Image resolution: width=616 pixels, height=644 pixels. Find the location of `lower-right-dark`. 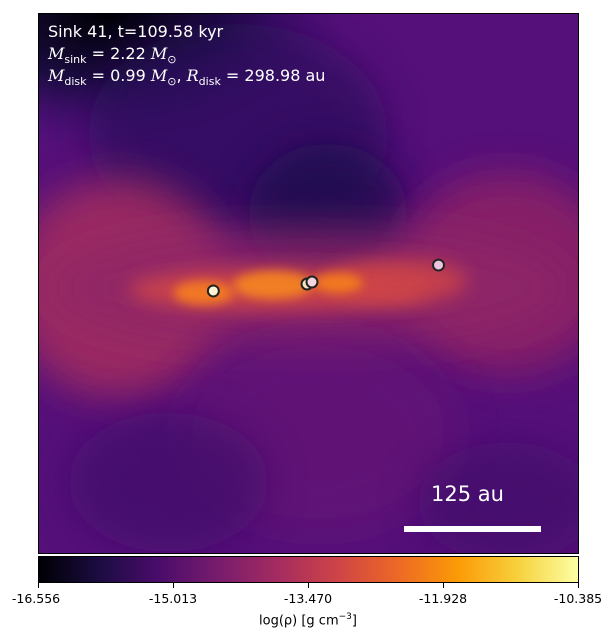

lower-right-dark is located at coordinates (497, 497).